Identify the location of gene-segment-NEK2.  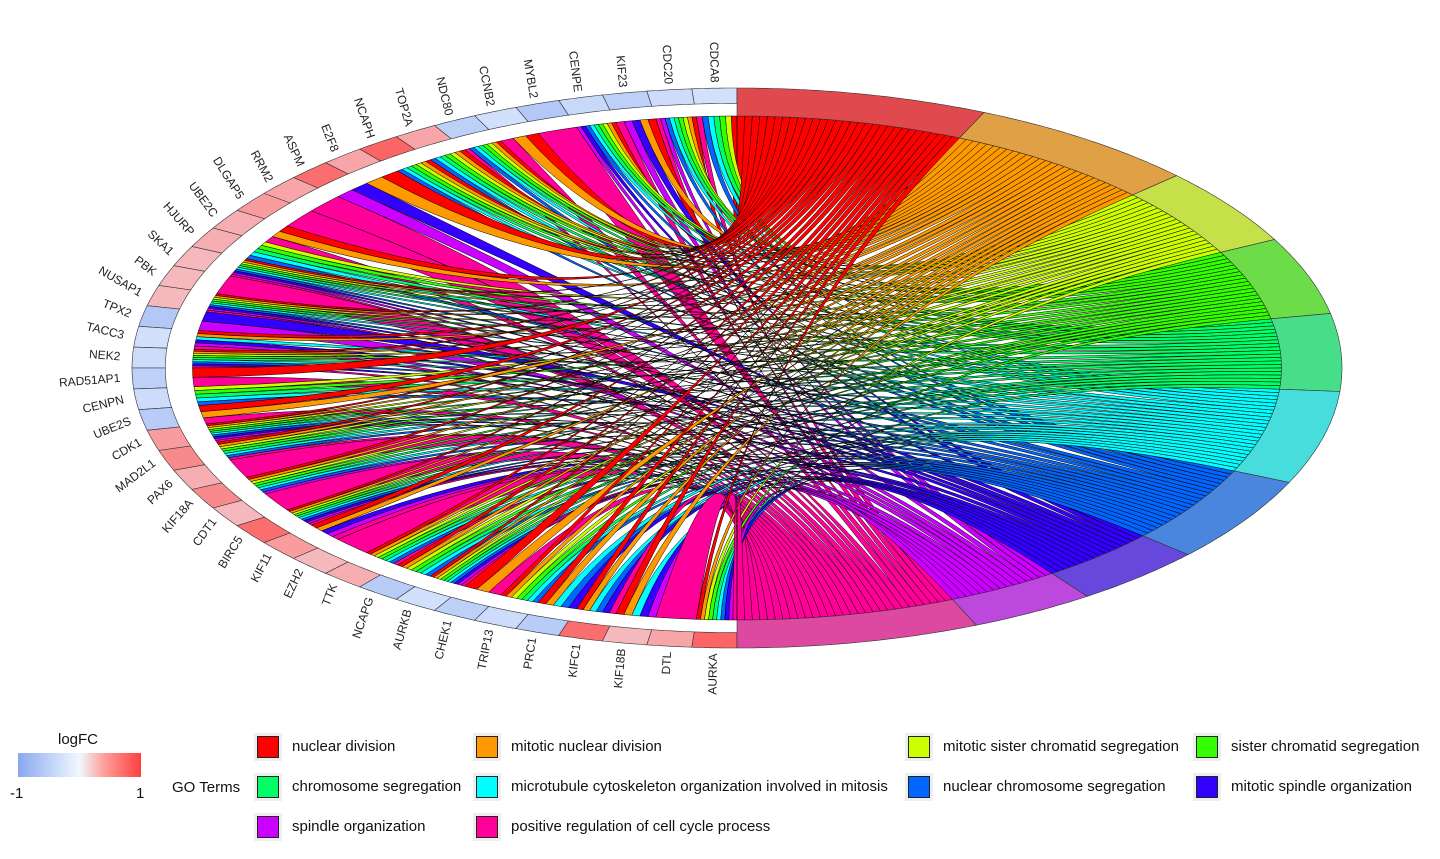
(149, 357).